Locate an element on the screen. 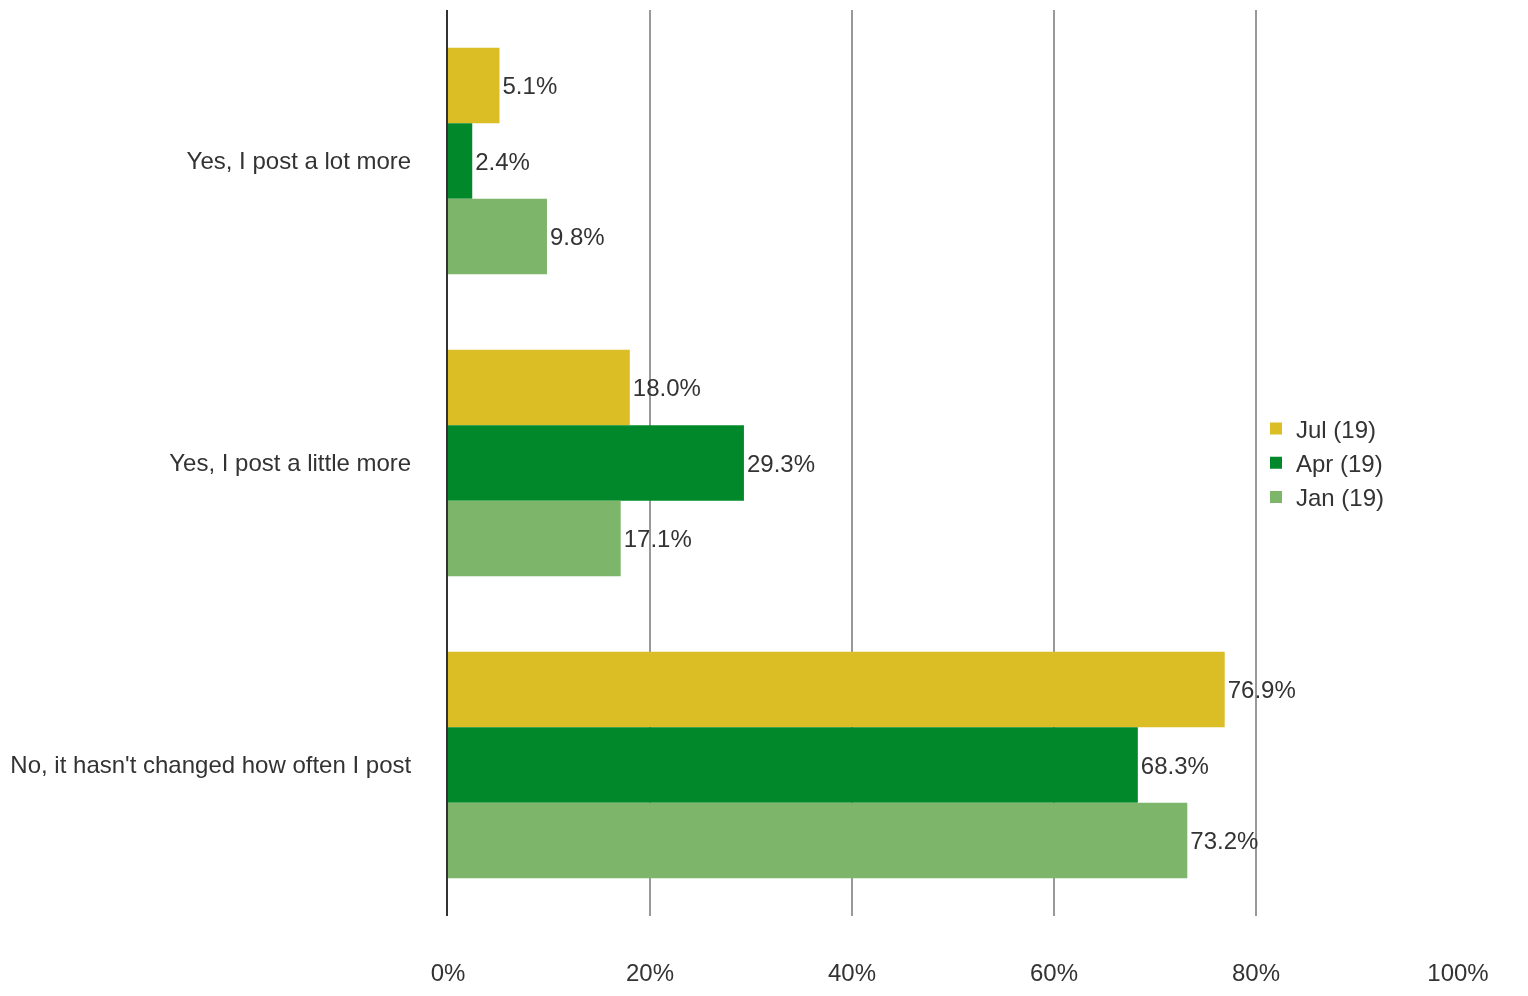 The image size is (1528, 996). data-label: 73.2% is located at coordinates (1224, 840).